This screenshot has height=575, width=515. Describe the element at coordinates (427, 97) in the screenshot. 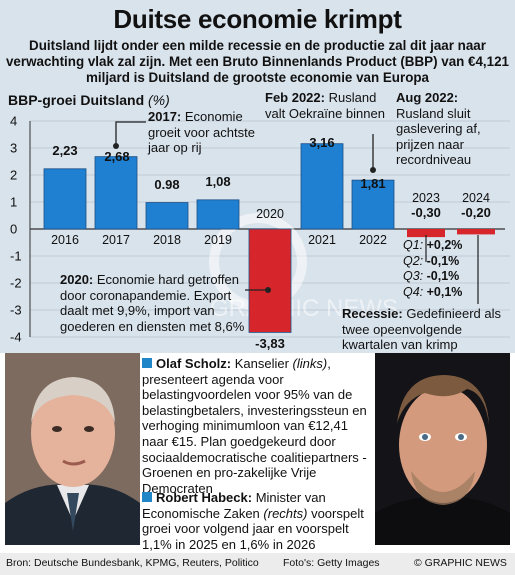

I see `annotation-aug-2022-label: Aug 2022:` at that location.